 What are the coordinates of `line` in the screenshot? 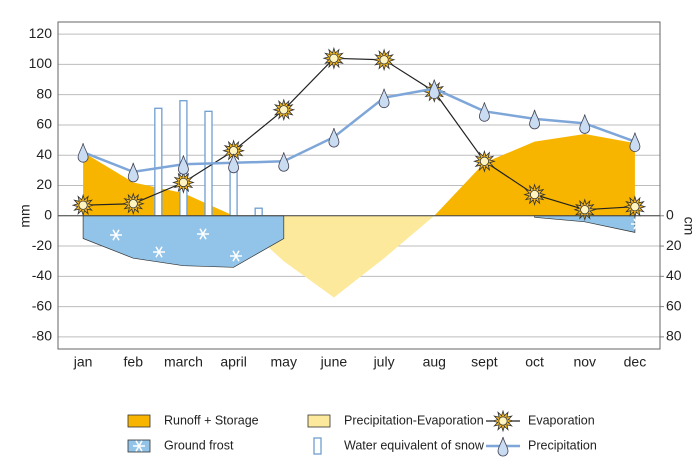 It's located at (359, 130).